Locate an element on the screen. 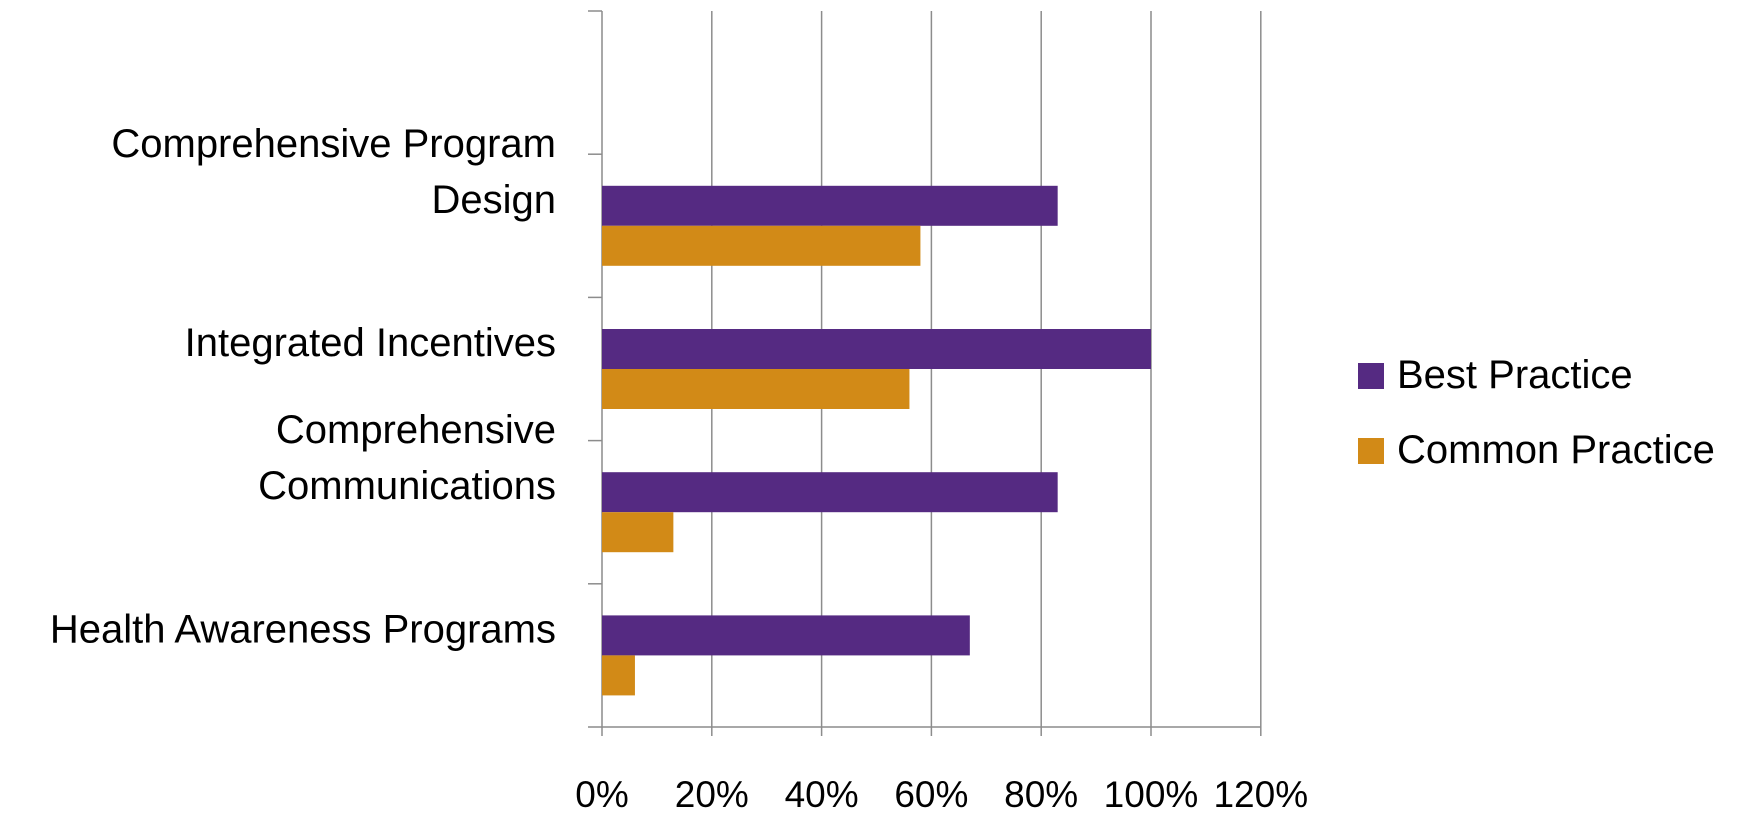 This screenshot has width=1746, height=814. x-tick-label: 40% is located at coordinates (822, 791).